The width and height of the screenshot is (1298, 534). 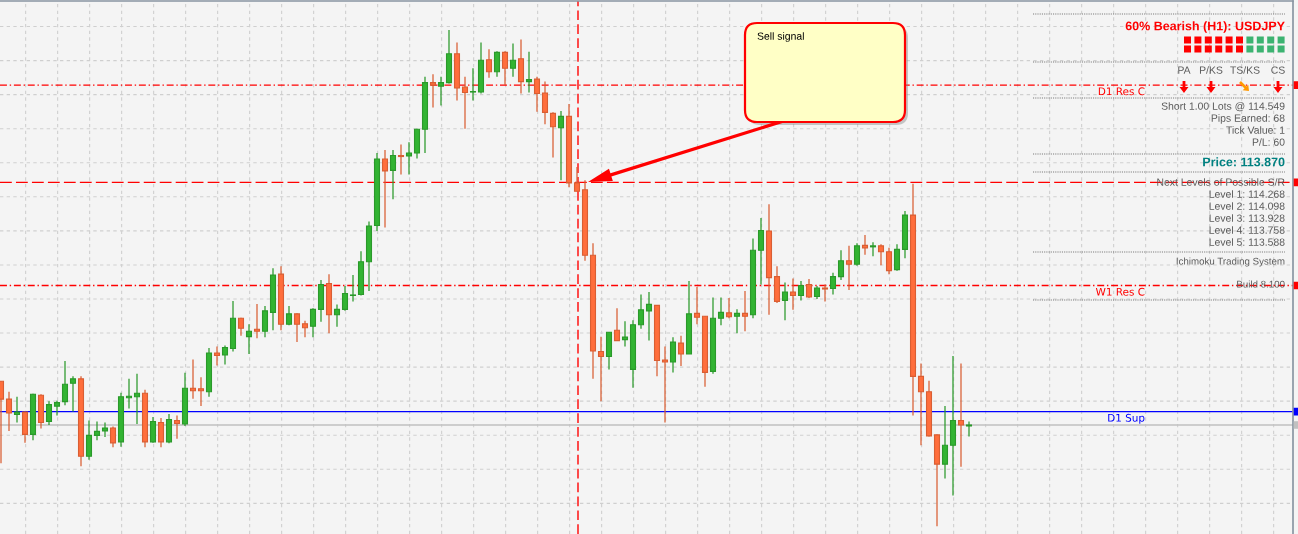 I want to click on text: 60% Bearish (H1): USDJPY, so click(x=1205, y=27).